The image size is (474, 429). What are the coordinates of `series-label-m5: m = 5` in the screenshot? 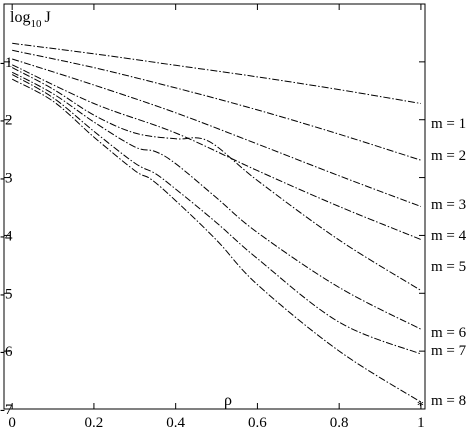 It's located at (448, 267).